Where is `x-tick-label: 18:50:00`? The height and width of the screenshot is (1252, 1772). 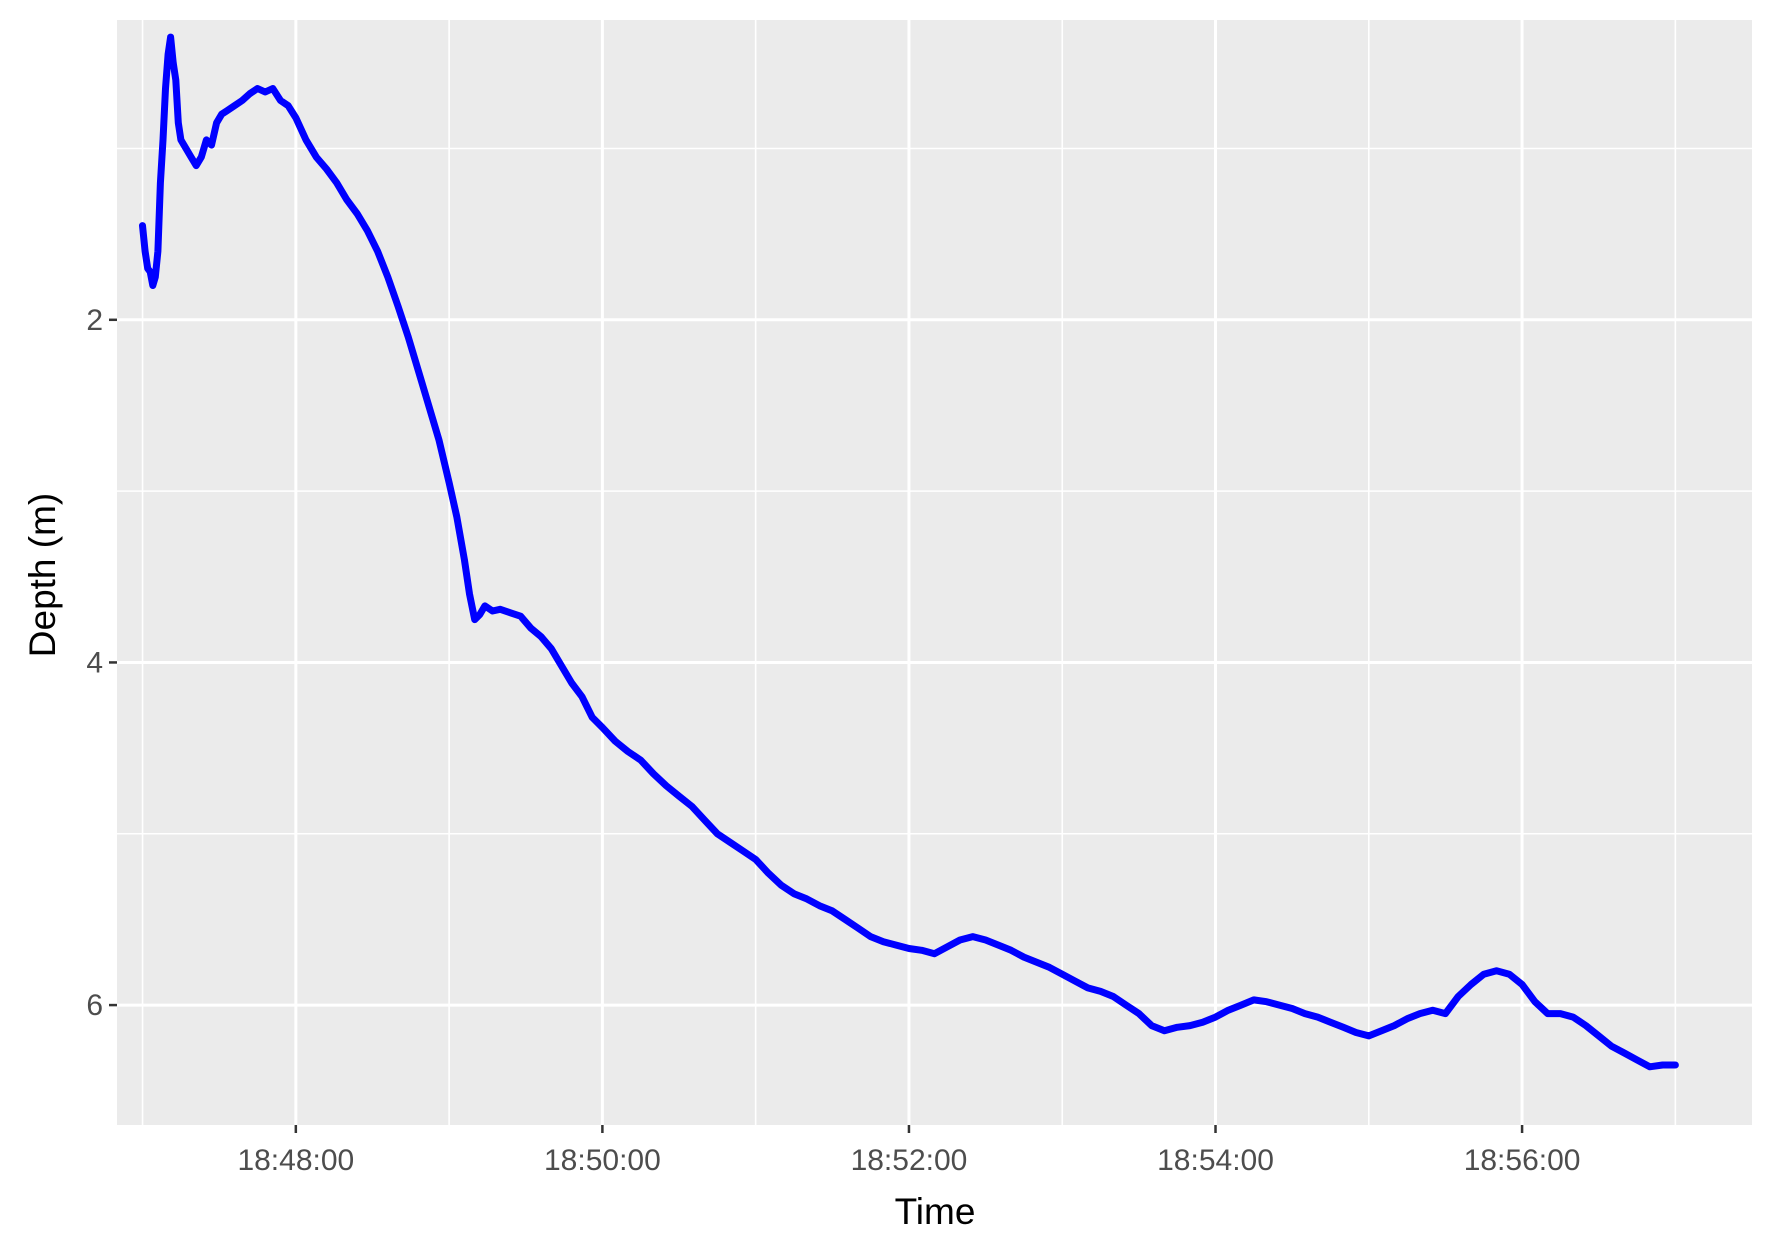 x-tick-label: 18:50:00 is located at coordinates (602, 1160).